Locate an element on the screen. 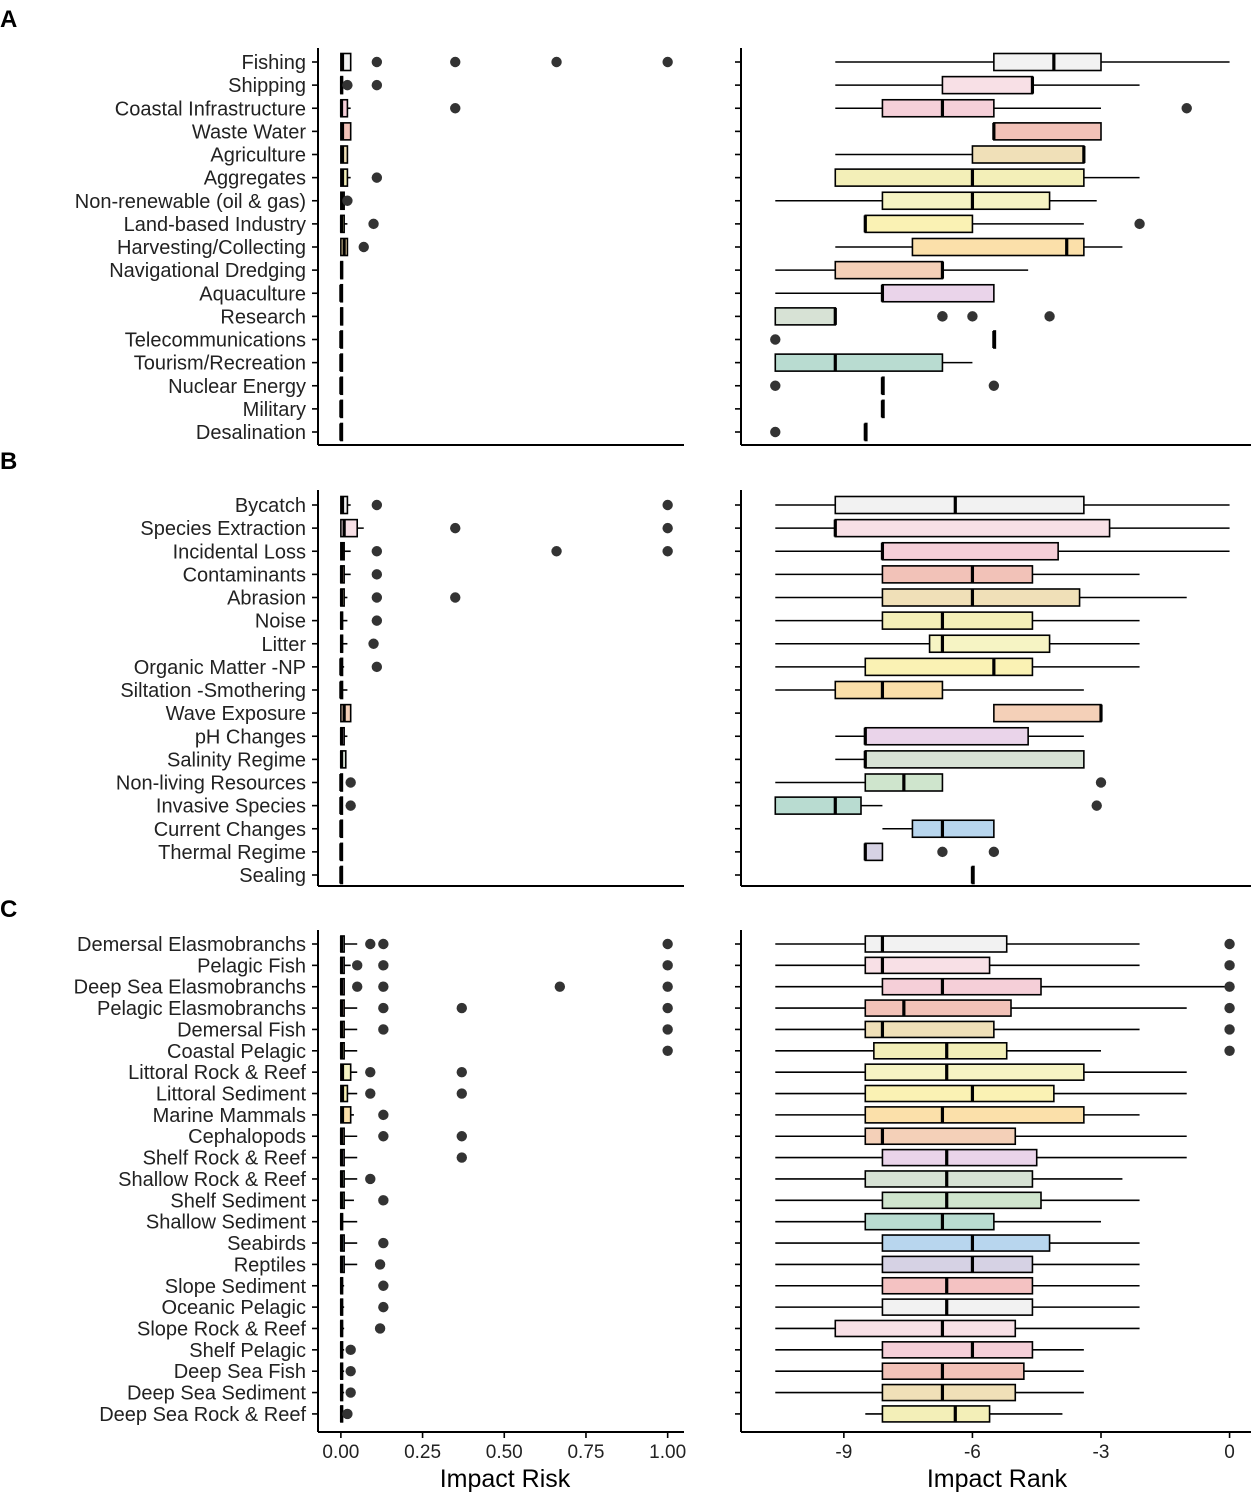 The height and width of the screenshot is (1492, 1251). risk-tick-label: 0.25 is located at coordinates (422, 1452).